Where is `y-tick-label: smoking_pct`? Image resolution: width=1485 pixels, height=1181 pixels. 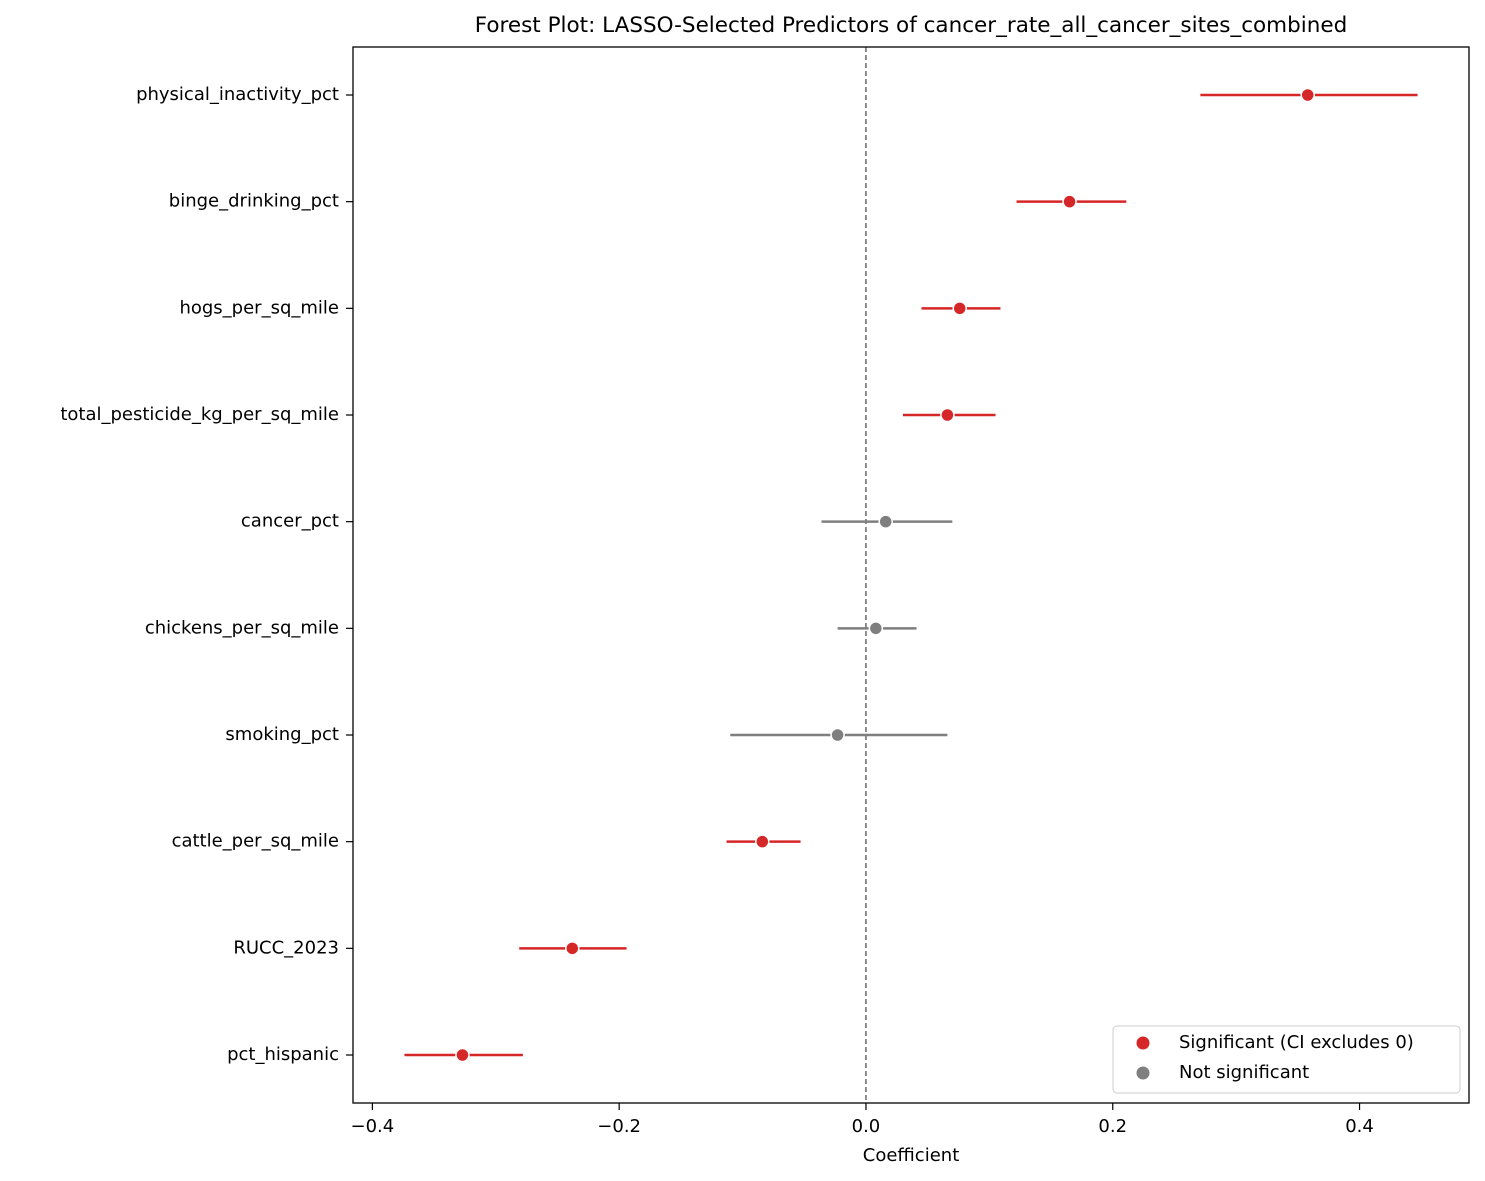
y-tick-label: smoking_pct is located at coordinates (282, 734).